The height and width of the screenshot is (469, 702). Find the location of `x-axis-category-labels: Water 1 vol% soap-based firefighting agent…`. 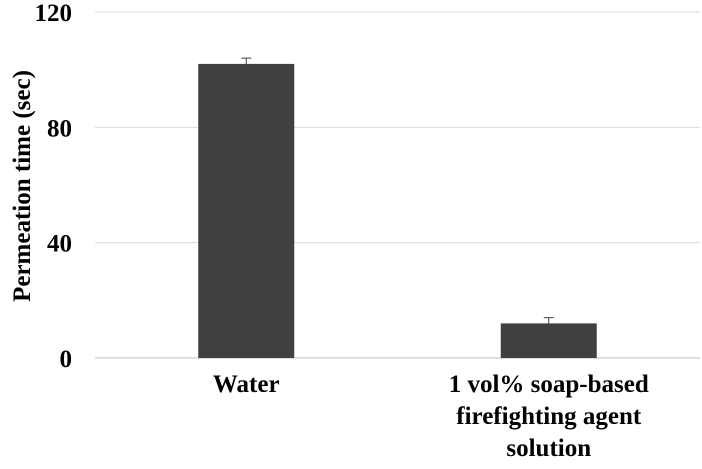

x-axis-category-labels: Water 1 vol% soap-based firefighting agent… is located at coordinates (431, 416).